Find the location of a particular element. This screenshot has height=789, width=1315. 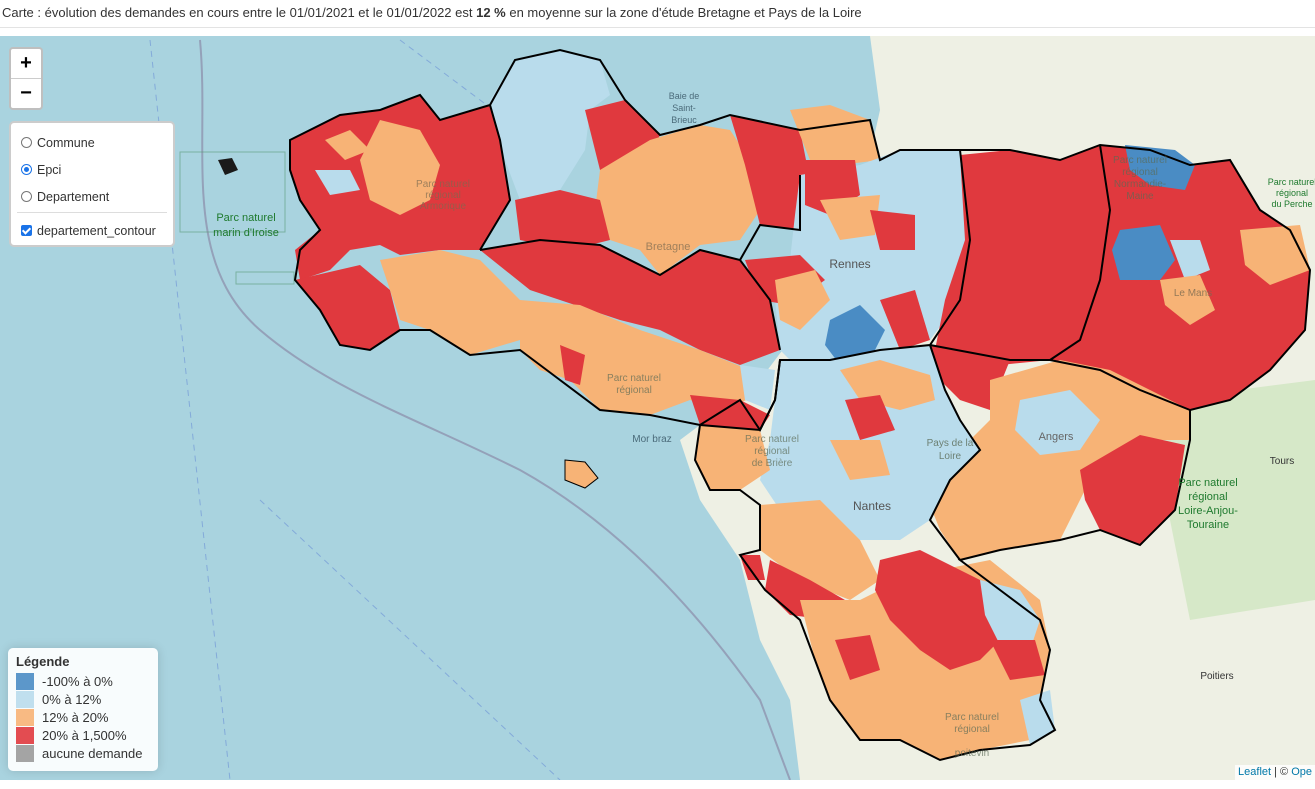

land-green-patch is located at coordinates (1237, 500).